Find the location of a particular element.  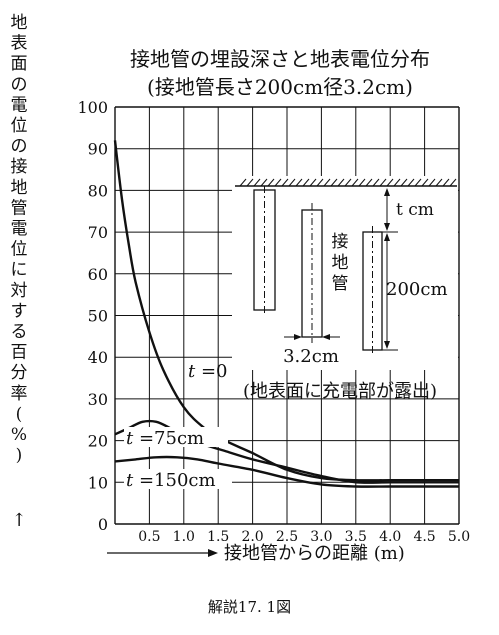

y-tick-label: 60 is located at coordinates (98, 274).